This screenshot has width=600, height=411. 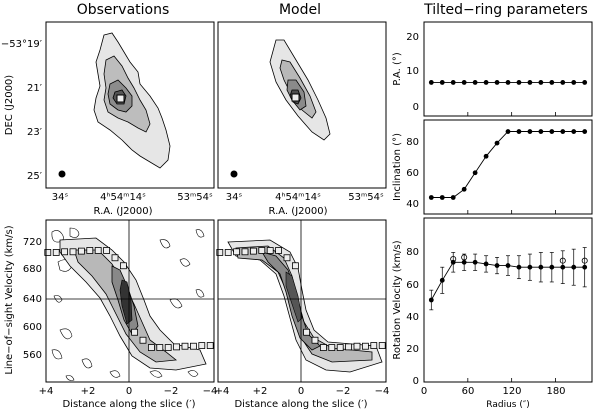 I want to click on rot-tick-label: 80, so click(x=412, y=252).